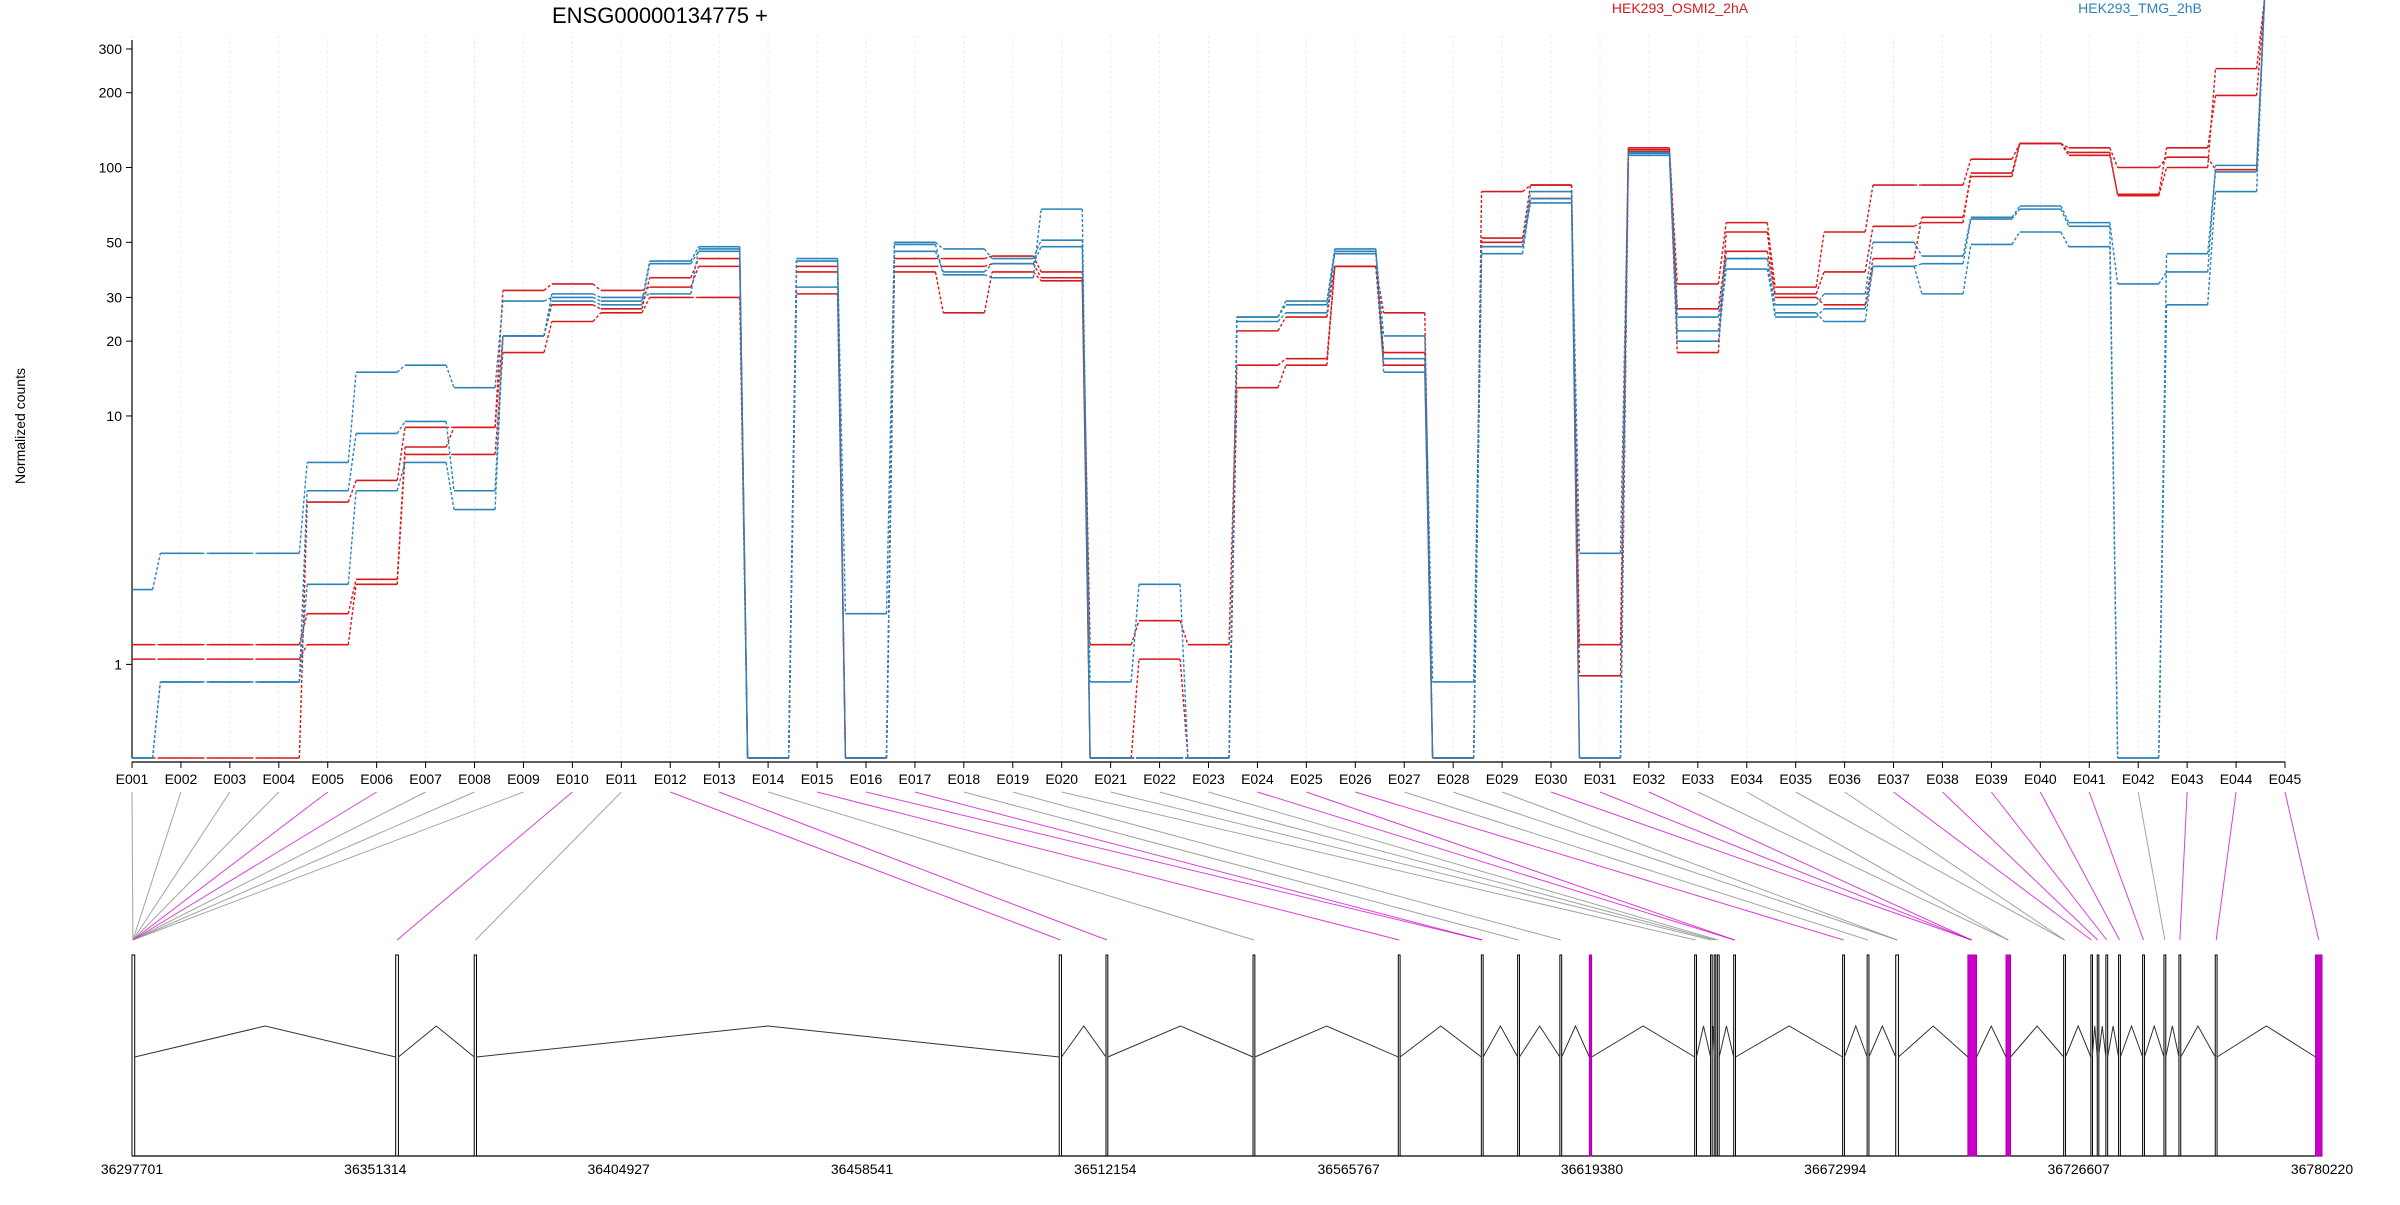  I want to click on y-tick-label: 100, so click(111, 168).